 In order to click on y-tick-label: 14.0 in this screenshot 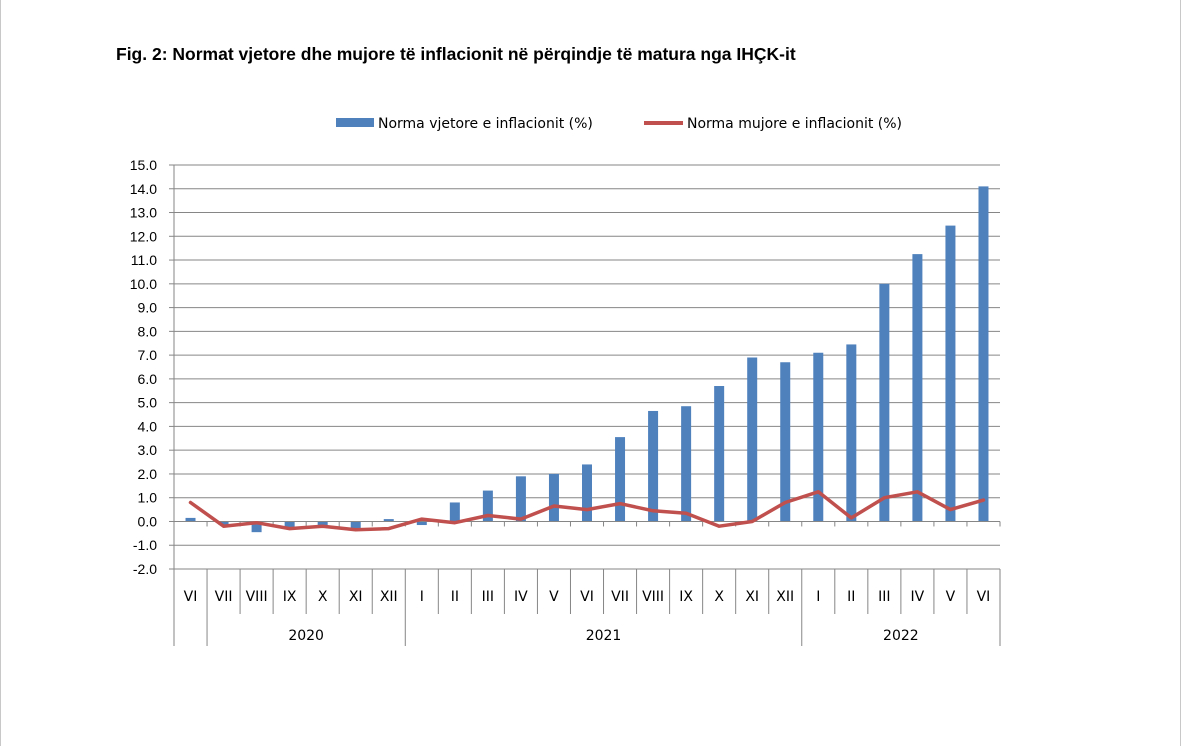, I will do `click(143, 189)`.